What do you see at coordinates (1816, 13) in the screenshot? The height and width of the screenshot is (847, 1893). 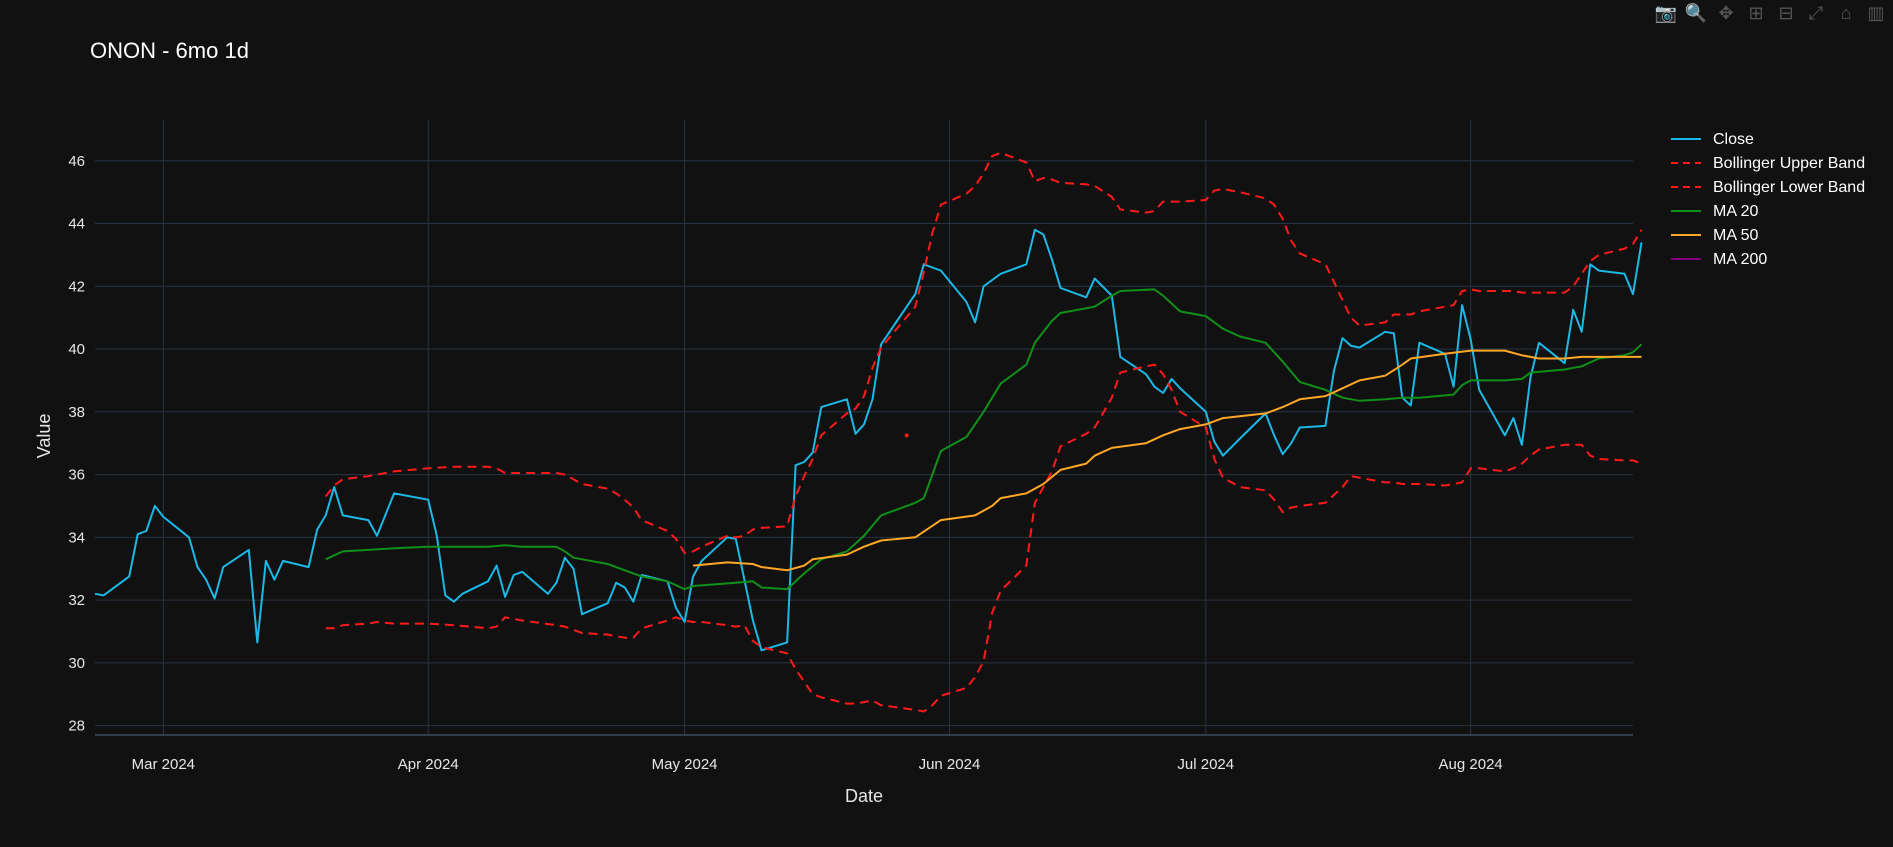 I see `autoscale-icon: ⤢` at bounding box center [1816, 13].